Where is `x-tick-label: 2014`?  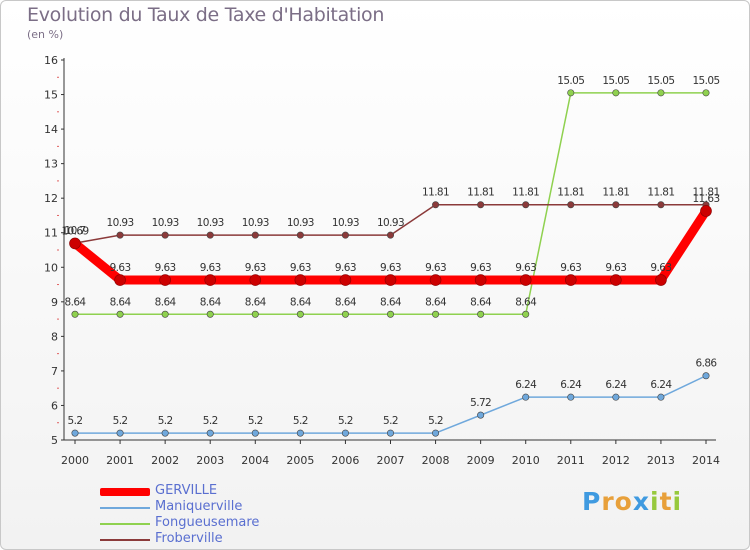 x-tick-label: 2014 is located at coordinates (706, 460).